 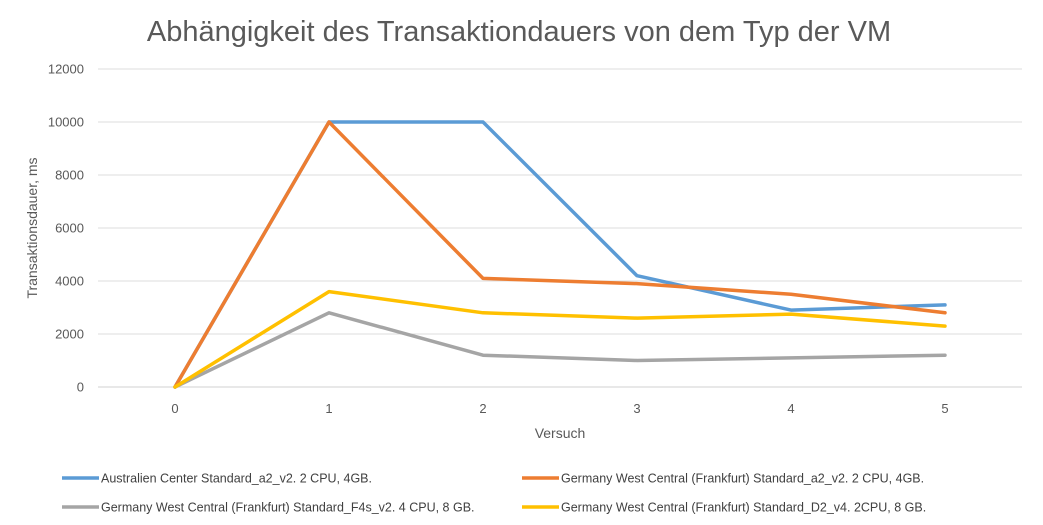 What do you see at coordinates (482, 408) in the screenshot?
I see `x-tick-label: 2` at bounding box center [482, 408].